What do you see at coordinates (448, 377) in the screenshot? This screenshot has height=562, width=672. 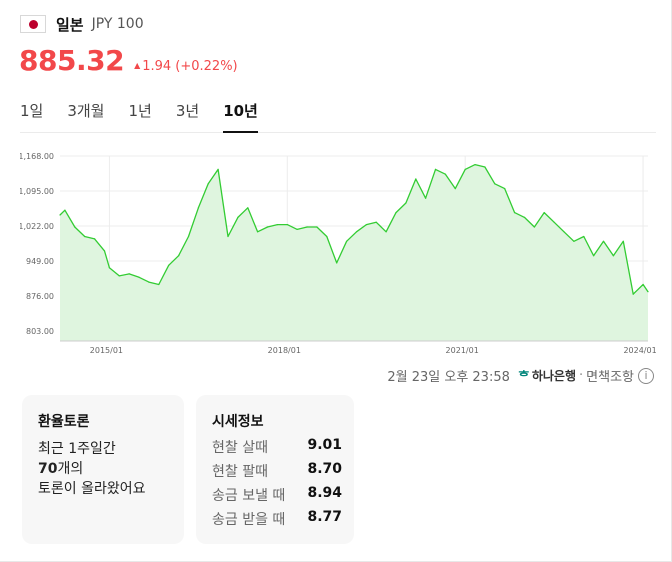 I see `update-timestamp: 2월 23일 오후 23:58` at bounding box center [448, 377].